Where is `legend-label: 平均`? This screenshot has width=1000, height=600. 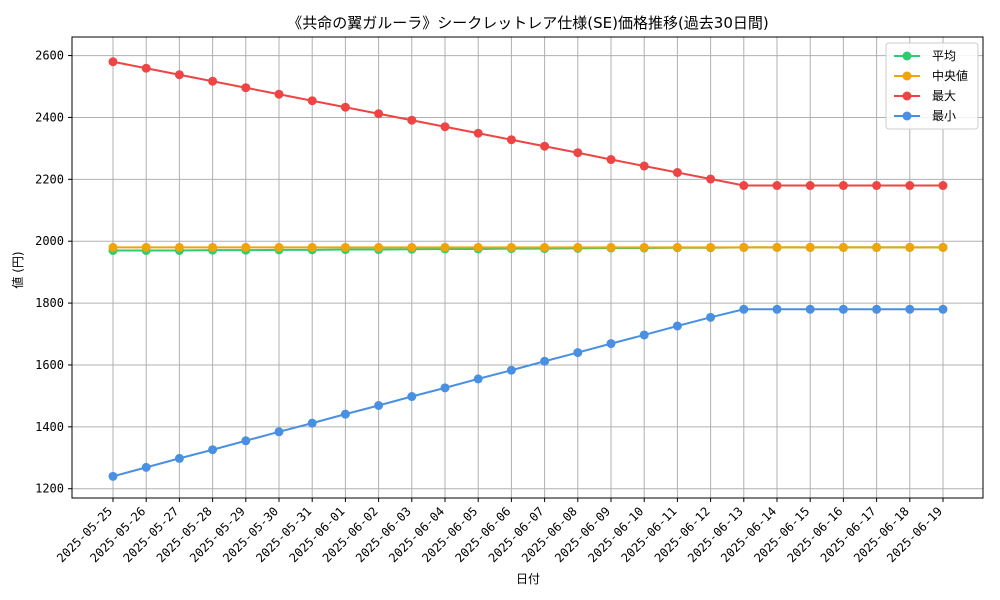
legend-label: 平均 is located at coordinates (944, 56).